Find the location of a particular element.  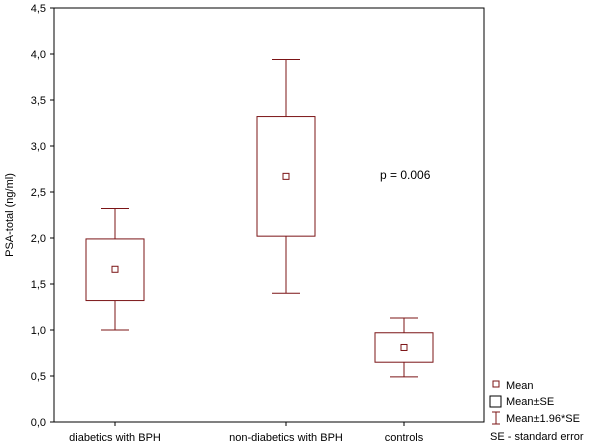

y-tick-label: 3,0 is located at coordinates (38, 147).